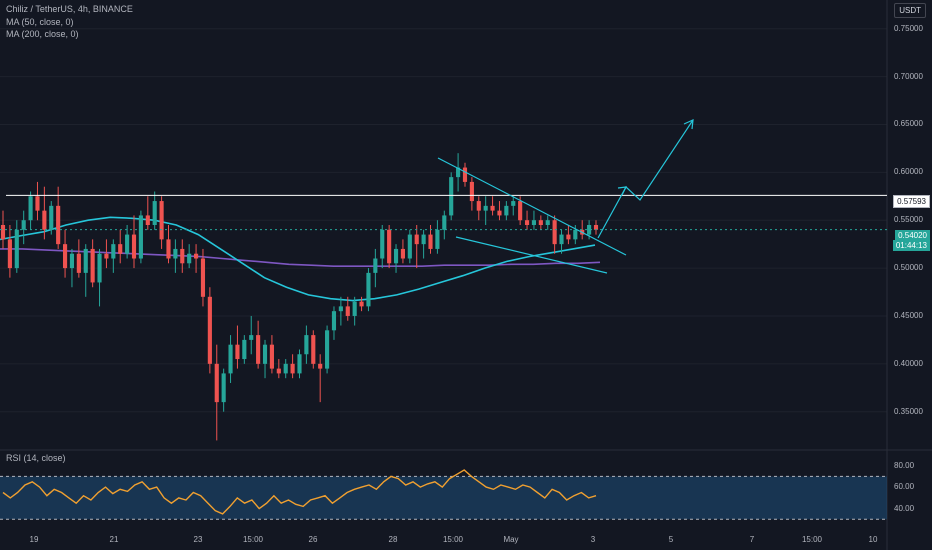 The height and width of the screenshot is (550, 932). What do you see at coordinates (908, 28) in the screenshot?
I see `price-tick-label: 0.75000` at bounding box center [908, 28].